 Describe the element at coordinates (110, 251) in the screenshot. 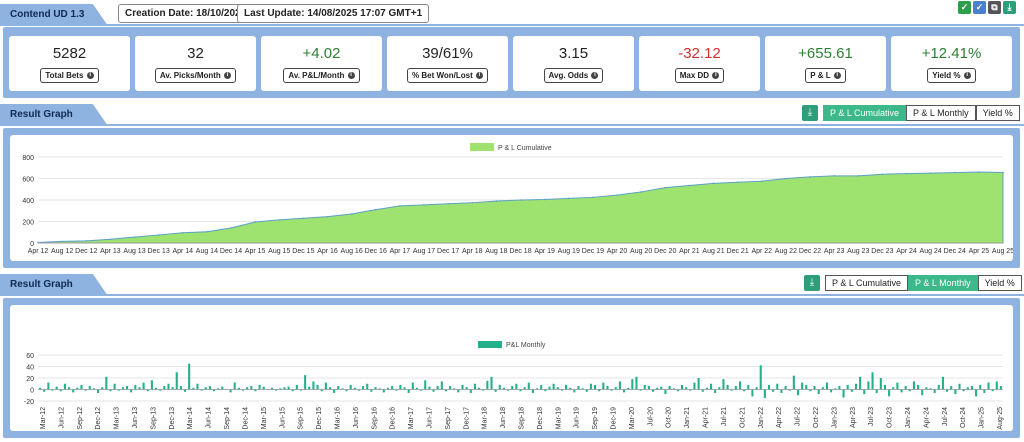

I see `x-tick-label: Apr 13` at that location.